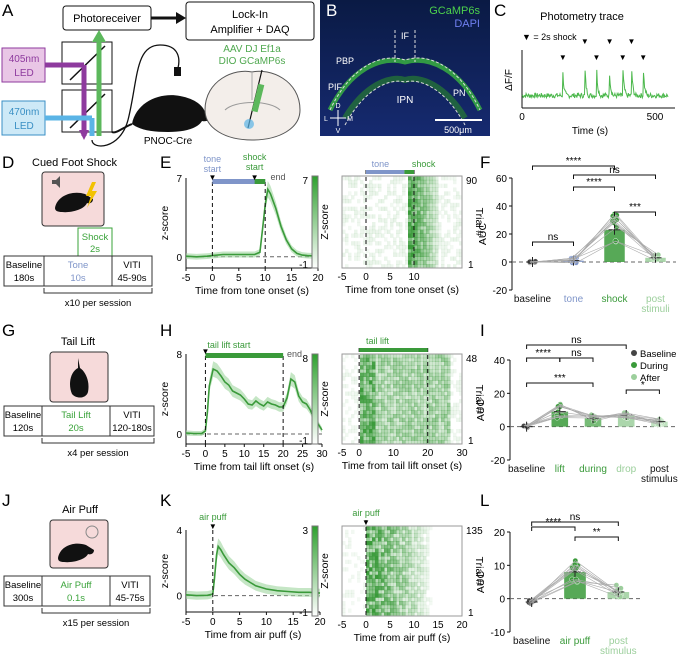 Image resolution: width=685 pixels, height=659 pixels. Describe the element at coordinates (92, 532) in the screenshot. I see `air-nozzle-icon` at that location.